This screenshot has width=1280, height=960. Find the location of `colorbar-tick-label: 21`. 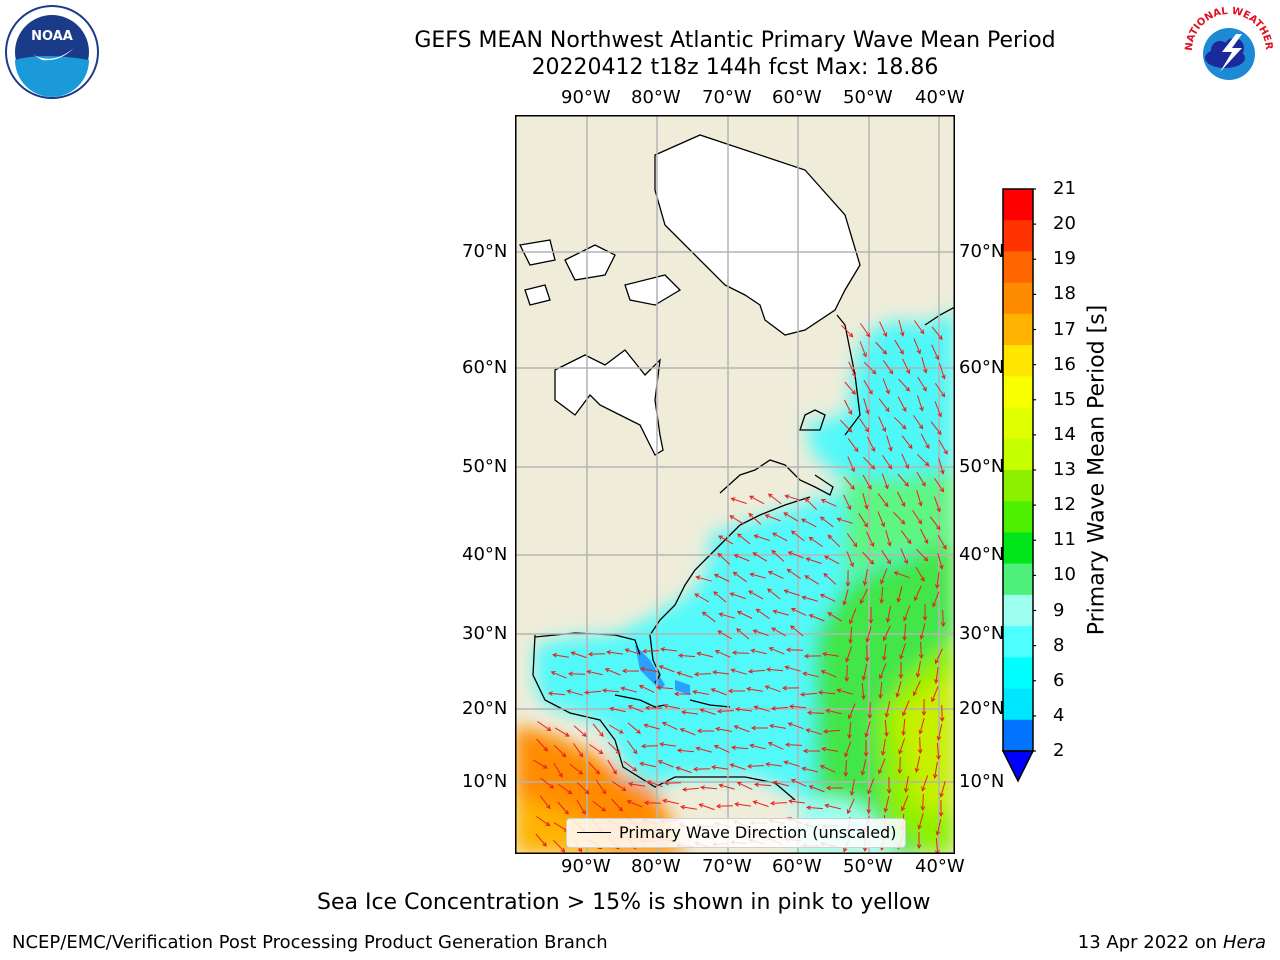

colorbar-tick-label: 21 is located at coordinates (1064, 188).